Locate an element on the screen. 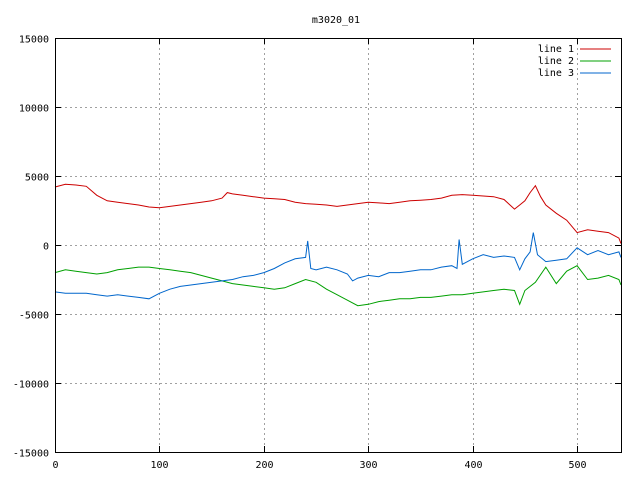  y-tick-label: 0 is located at coordinates (46, 247).